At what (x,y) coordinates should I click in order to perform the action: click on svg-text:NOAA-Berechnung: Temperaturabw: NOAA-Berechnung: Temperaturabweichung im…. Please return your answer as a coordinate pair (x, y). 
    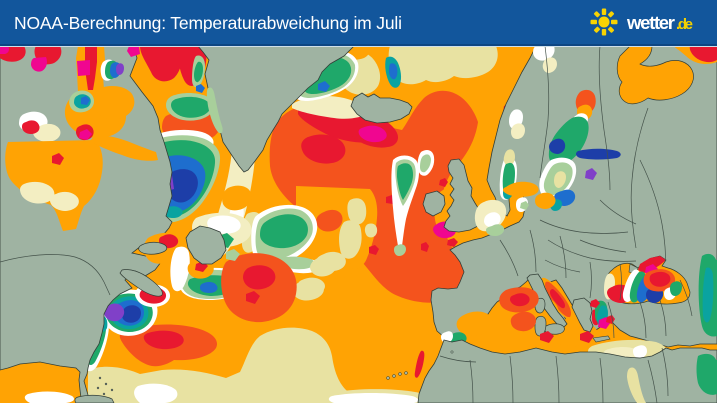
    Looking at the image, I should click on (208, 23).